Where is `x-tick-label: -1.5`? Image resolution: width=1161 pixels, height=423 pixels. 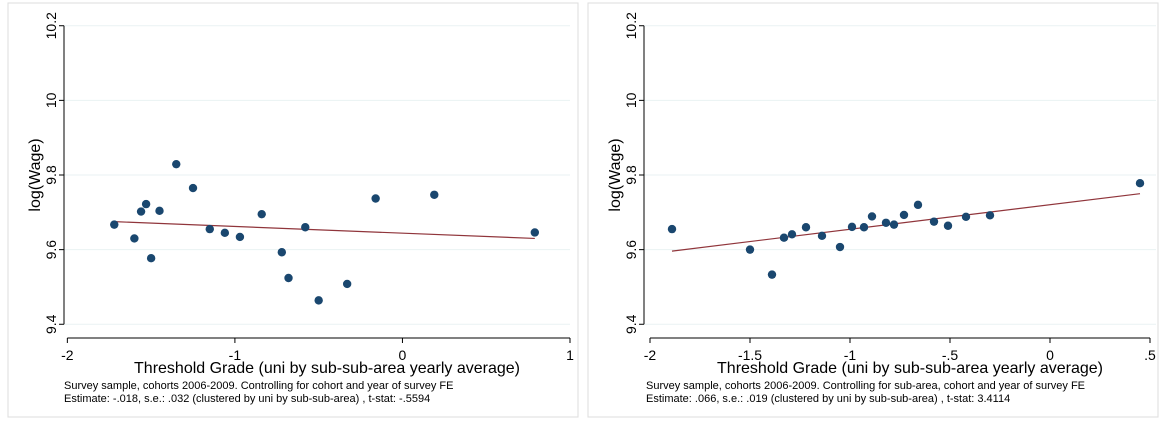
x-tick-label: -1.5 is located at coordinates (750, 355).